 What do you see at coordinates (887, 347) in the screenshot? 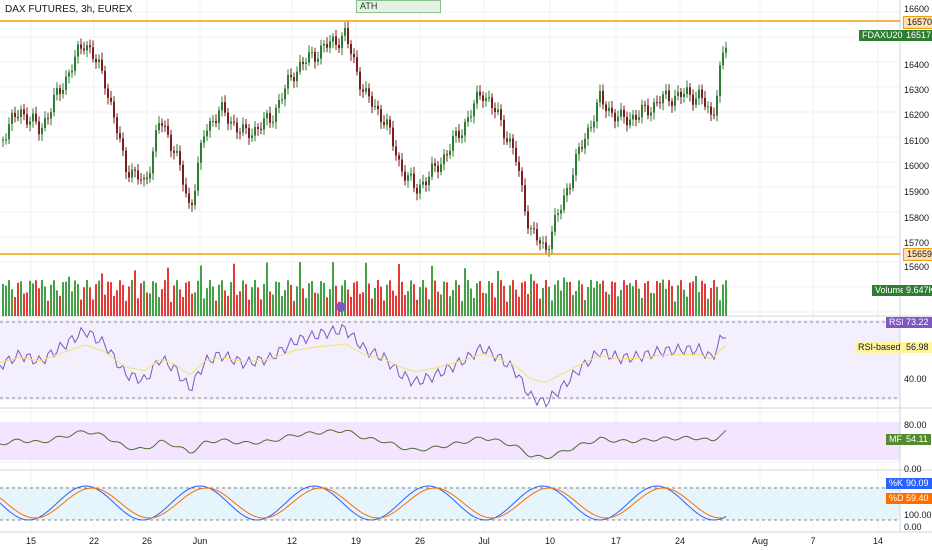
I see `rsi-ma-label: RSI-based MA` at bounding box center [887, 347].